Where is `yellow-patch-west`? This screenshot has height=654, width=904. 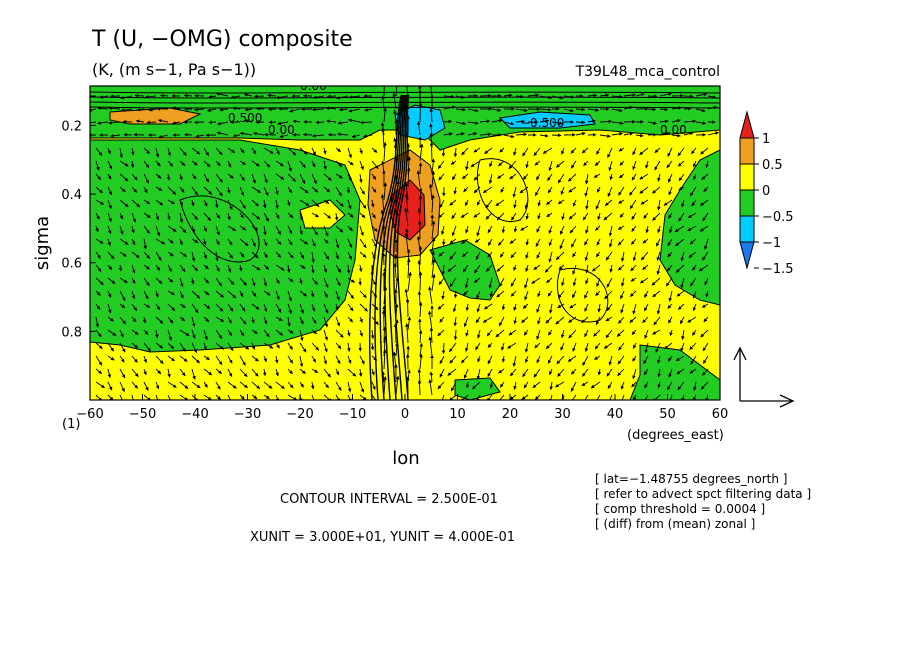
yellow-patch-west is located at coordinates (322, 214).